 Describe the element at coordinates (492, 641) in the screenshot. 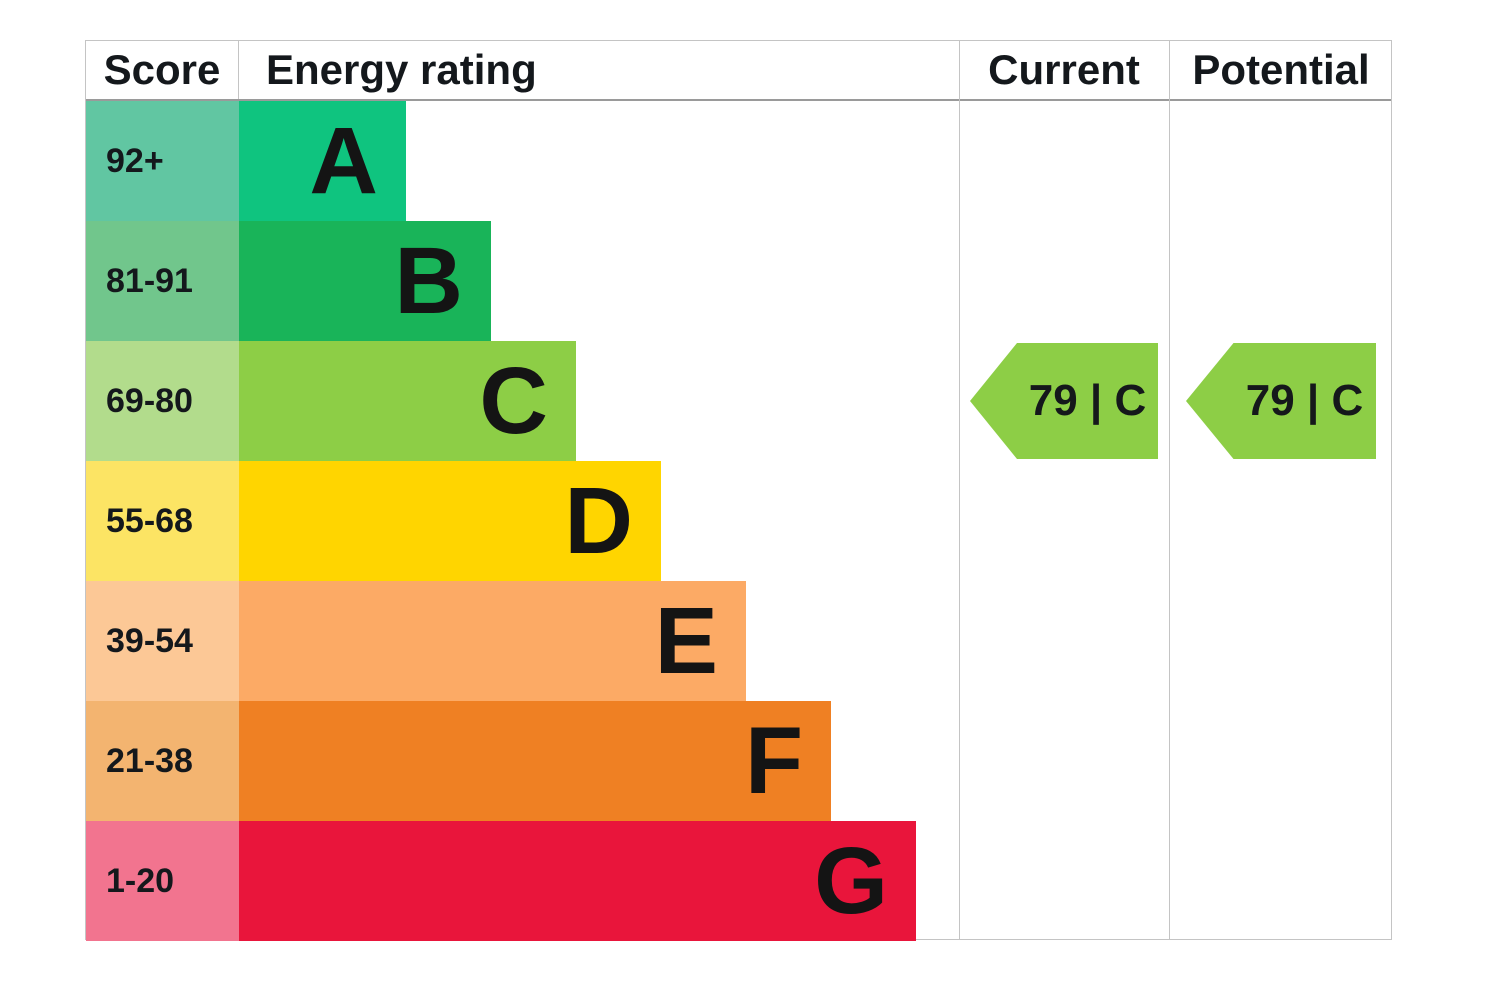

I see `band-bar-e: E` at that location.